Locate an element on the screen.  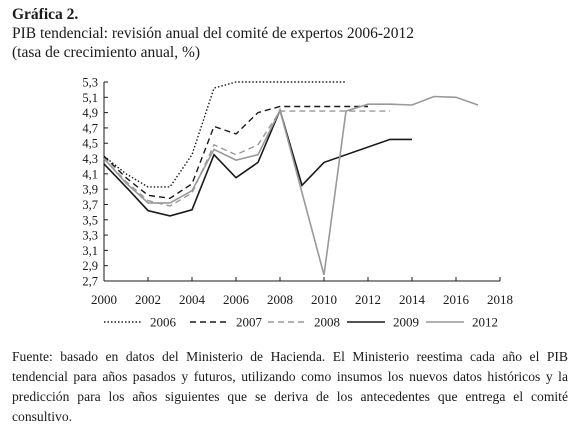
series-line-2006 is located at coordinates (224, 134).